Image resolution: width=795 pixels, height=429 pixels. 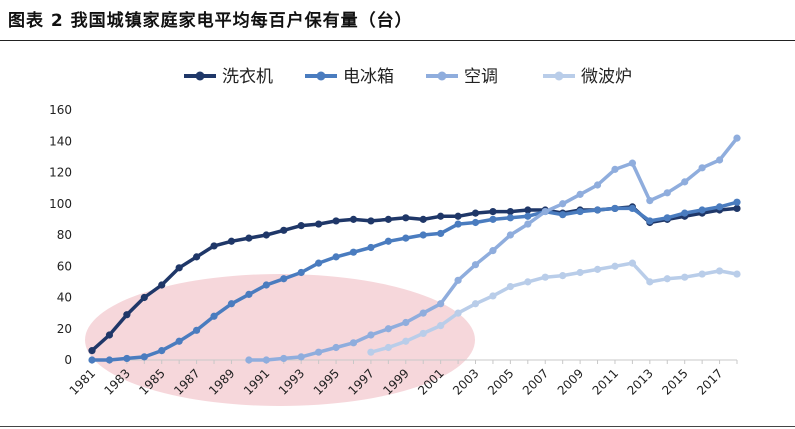 I want to click on legend-label: 微波炉, so click(x=606, y=77).